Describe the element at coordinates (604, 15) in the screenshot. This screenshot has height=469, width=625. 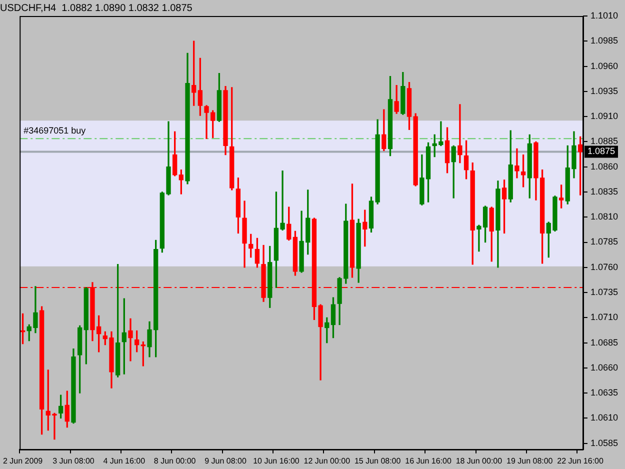
I see `y-tick-label: 1.1010` at that location.